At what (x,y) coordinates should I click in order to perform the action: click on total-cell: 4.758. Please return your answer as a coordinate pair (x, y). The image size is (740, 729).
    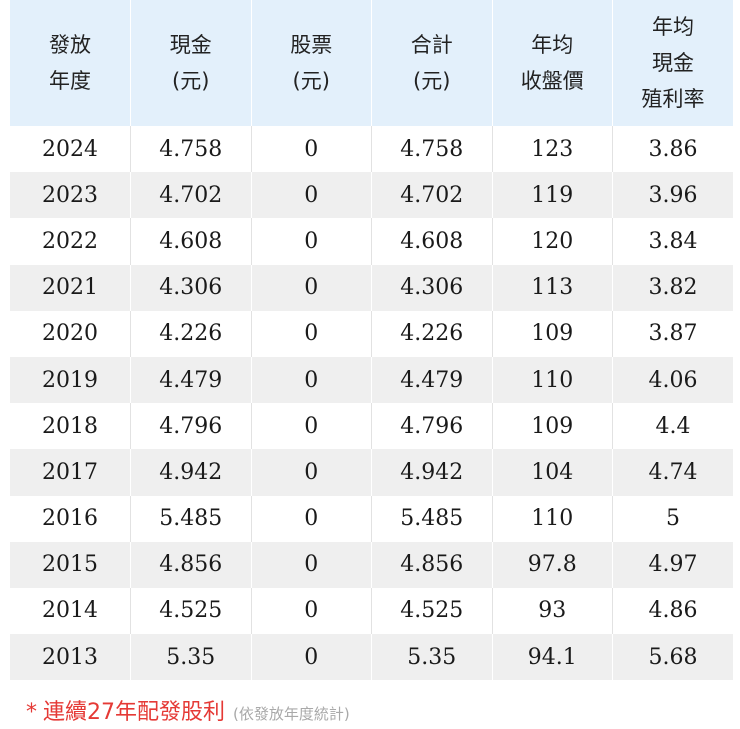
    Looking at the image, I should click on (431, 149).